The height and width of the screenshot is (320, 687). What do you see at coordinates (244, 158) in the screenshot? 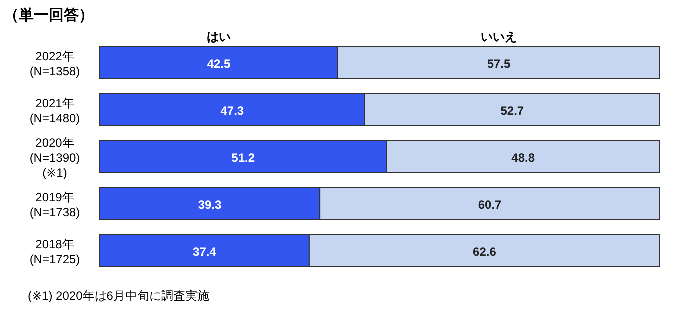
I see `data-label: 51.2` at bounding box center [244, 158].